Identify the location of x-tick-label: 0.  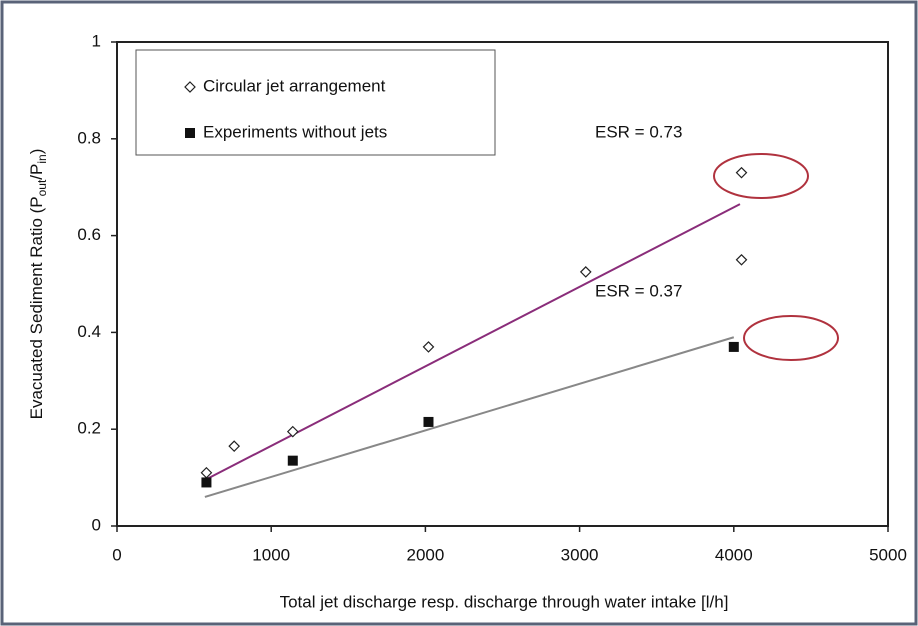
(116, 554).